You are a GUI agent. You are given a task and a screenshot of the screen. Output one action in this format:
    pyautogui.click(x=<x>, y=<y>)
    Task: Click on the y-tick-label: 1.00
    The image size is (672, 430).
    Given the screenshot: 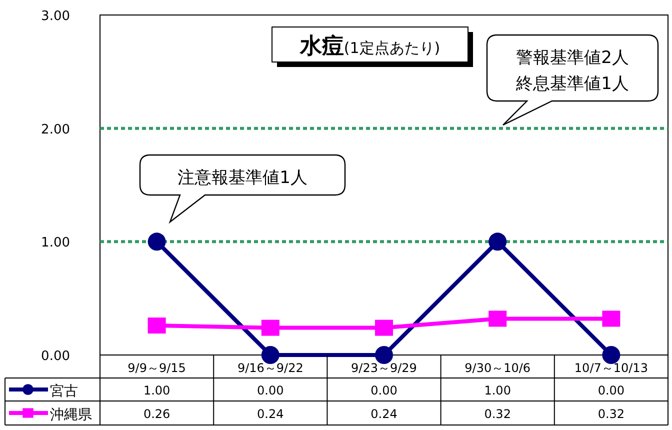 What is the action you would take?
    pyautogui.click(x=55, y=243)
    